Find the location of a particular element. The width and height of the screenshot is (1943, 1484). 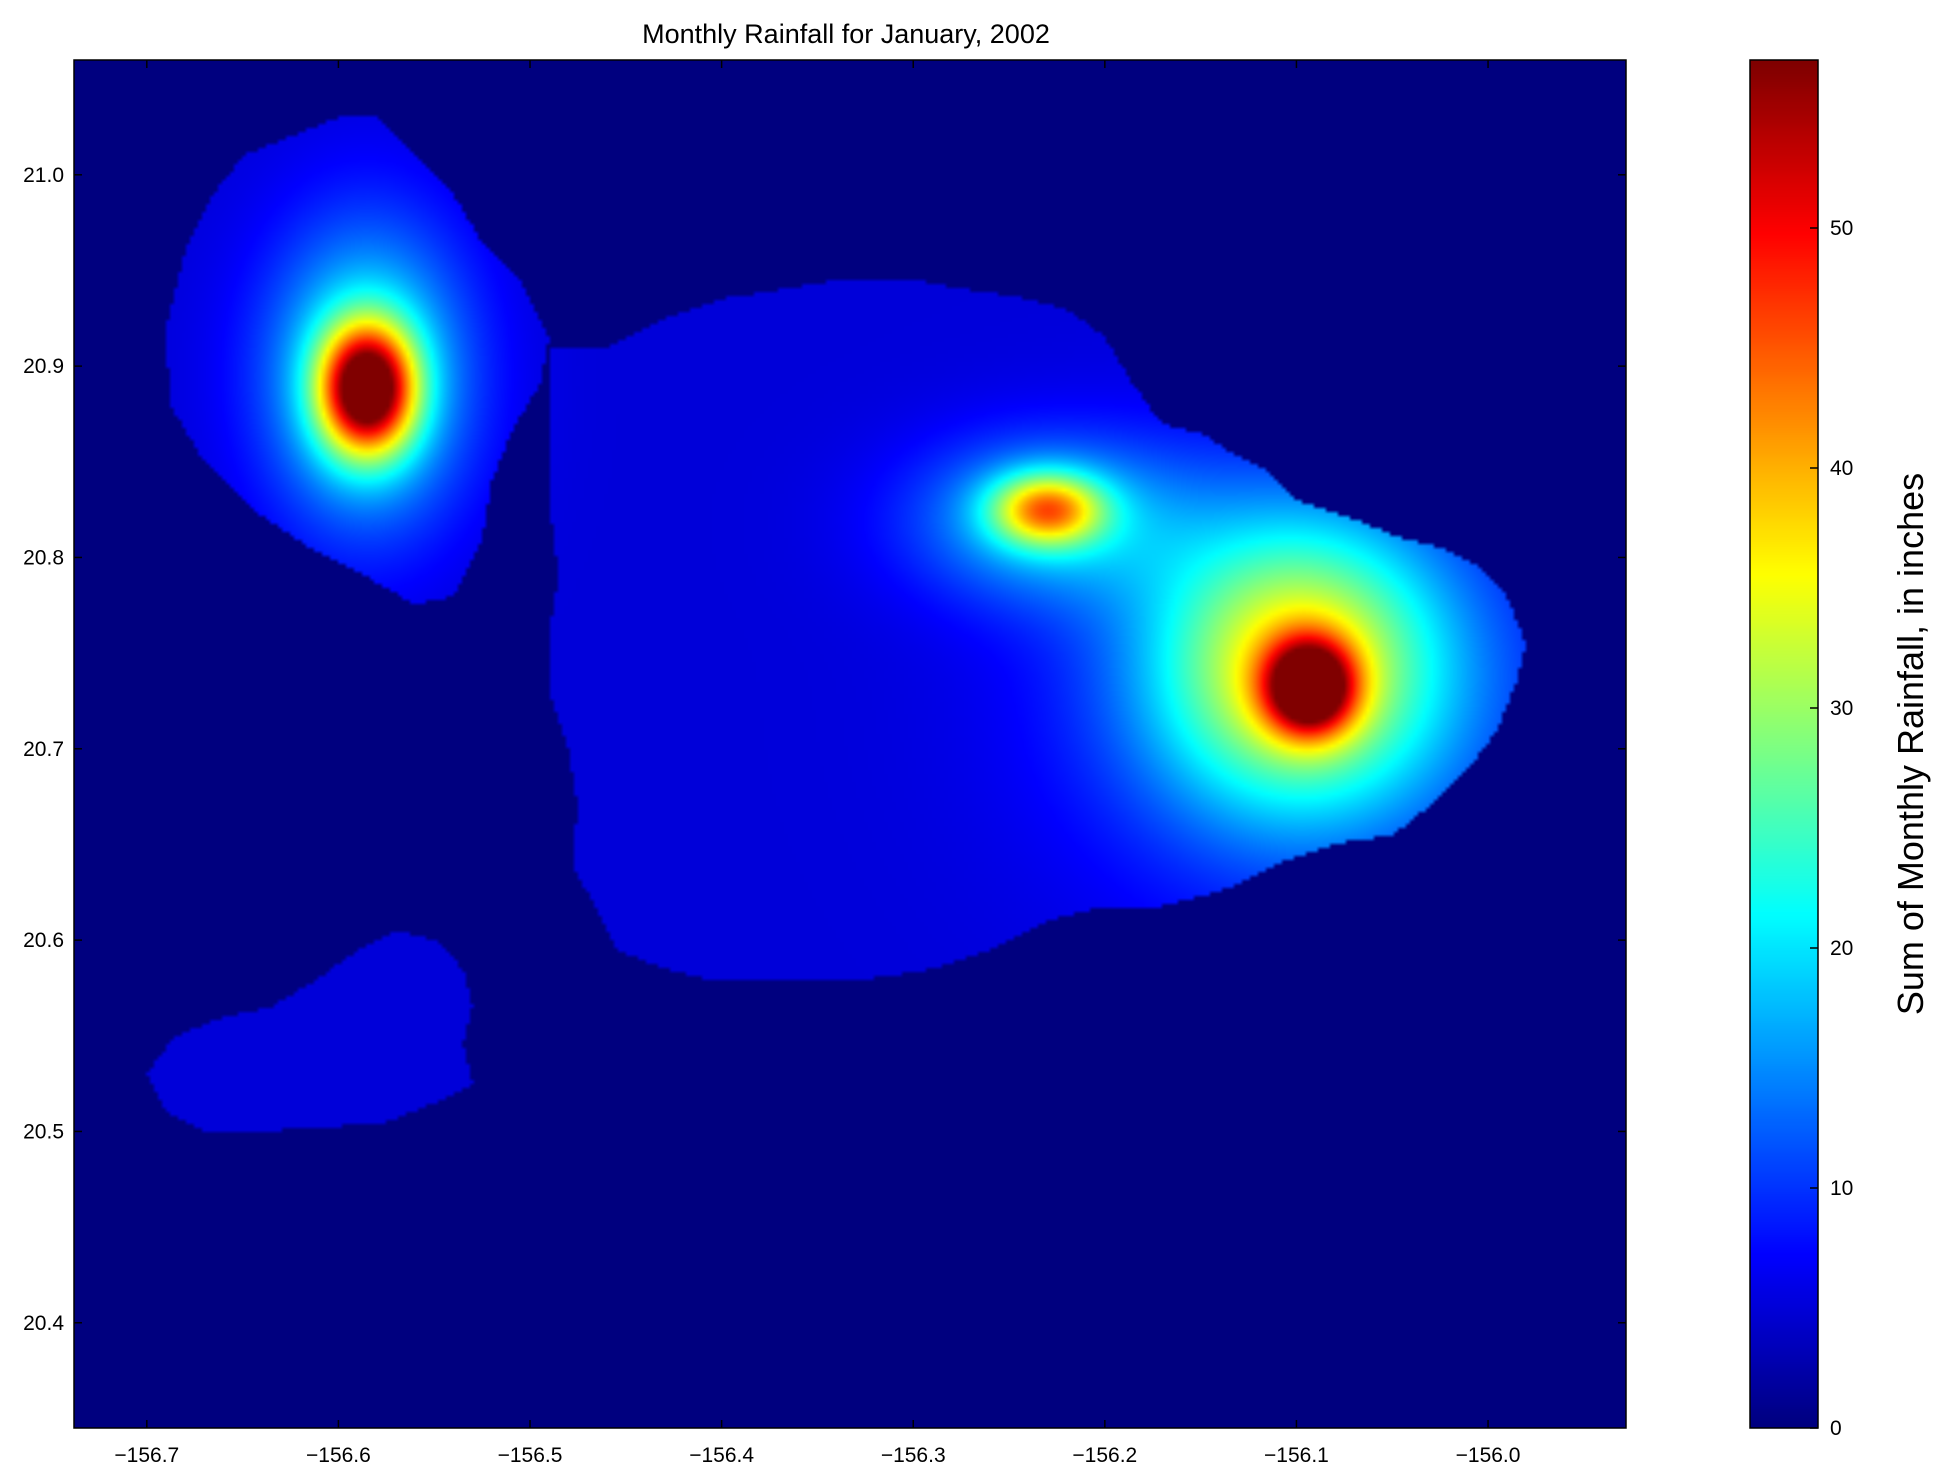

colorbar-frame is located at coordinates (1784, 744).